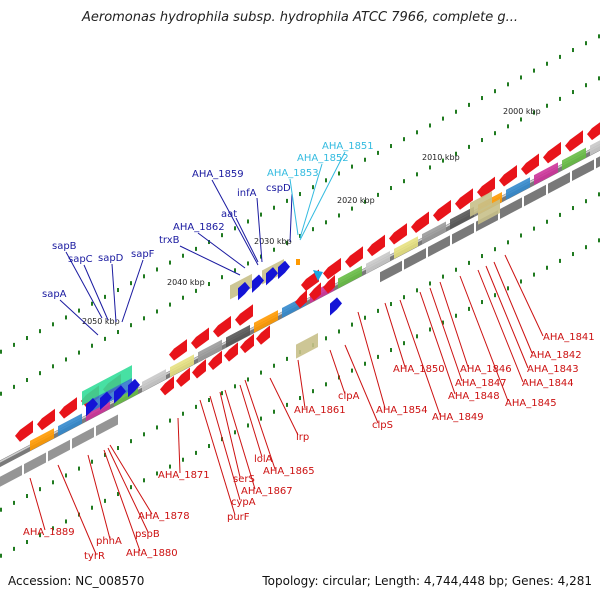  I want to click on scale-label-2020: 2020 kbp, so click(356, 200).